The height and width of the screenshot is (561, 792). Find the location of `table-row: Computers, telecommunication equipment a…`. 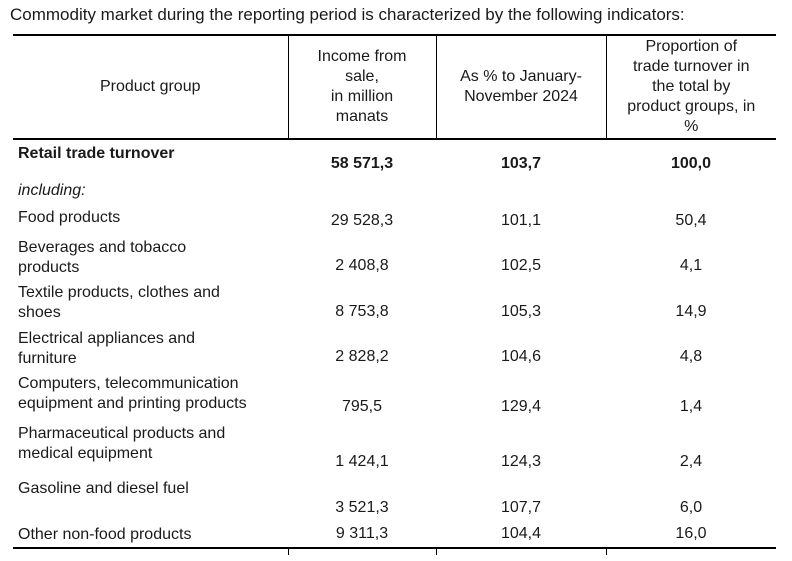

table-row: Computers, telecommunication equipment a… is located at coordinates (394, 395).